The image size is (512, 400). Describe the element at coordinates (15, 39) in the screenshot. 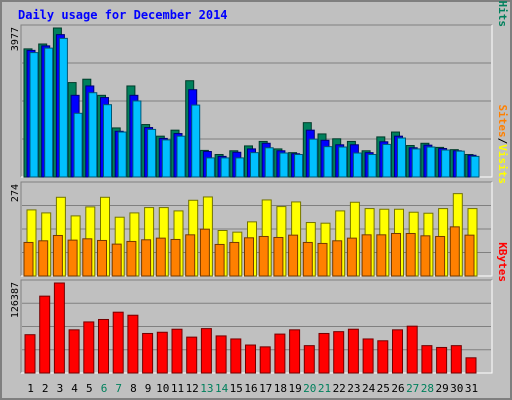

I see `y-max-label: 3977` at that location.